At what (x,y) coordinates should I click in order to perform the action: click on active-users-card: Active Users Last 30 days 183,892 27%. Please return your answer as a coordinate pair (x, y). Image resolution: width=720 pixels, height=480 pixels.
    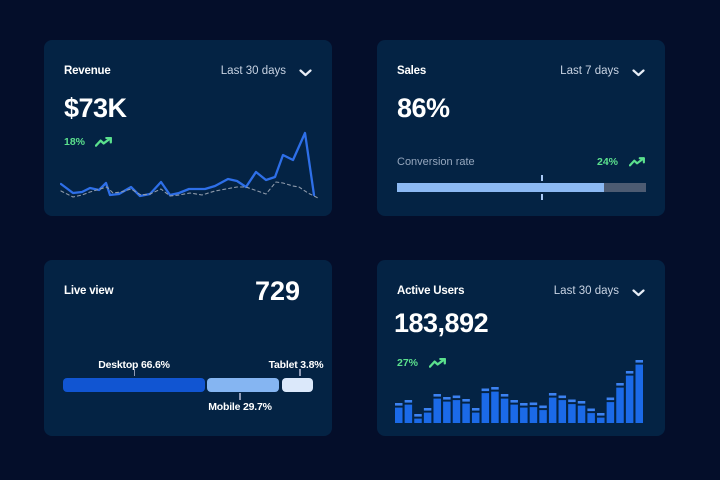
    Looking at the image, I should click on (521, 348).